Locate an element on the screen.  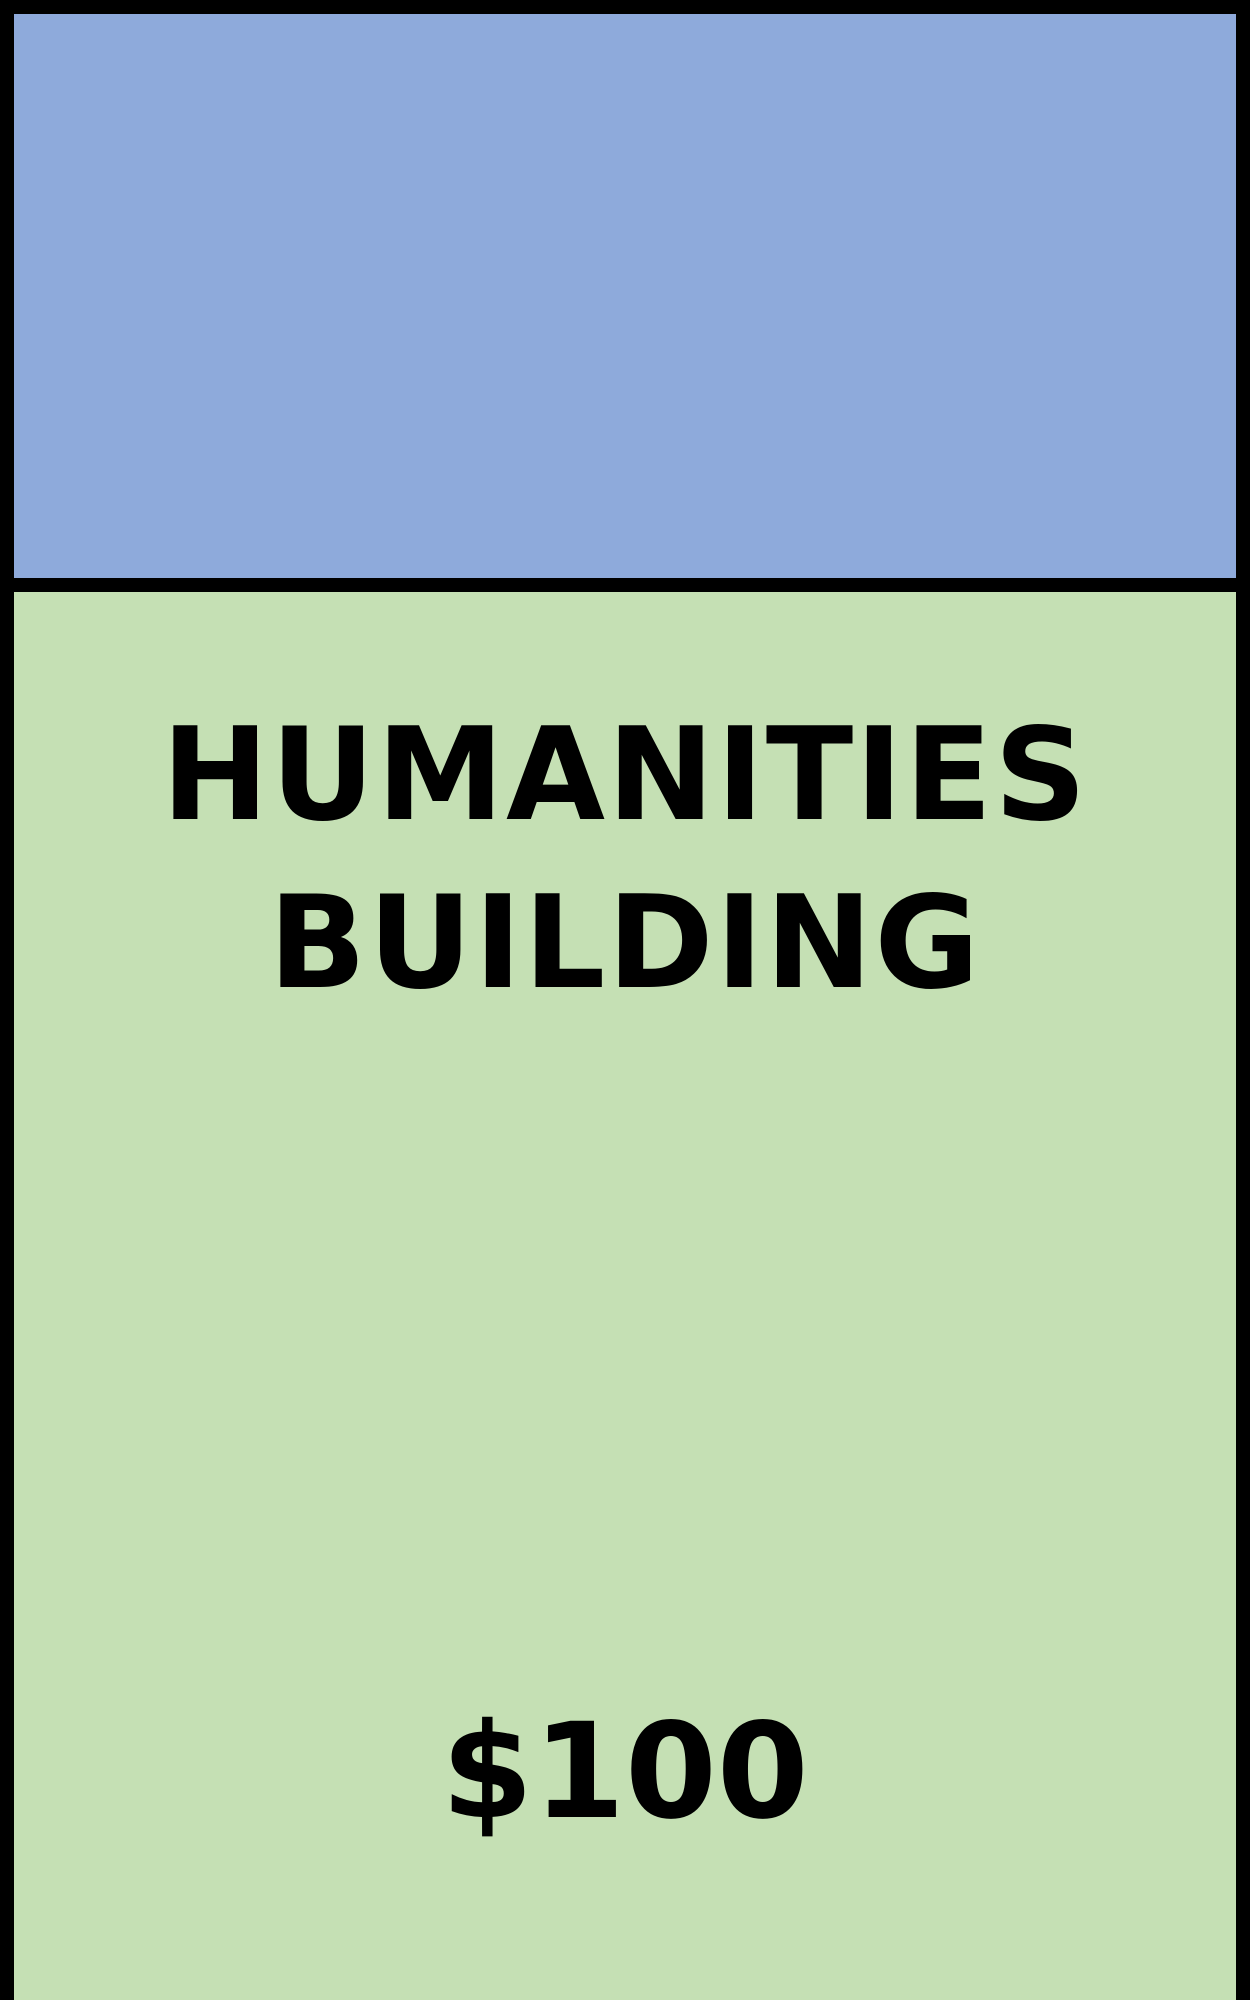
property-title-line-1: HUMANITIES is located at coordinates (625, 775).